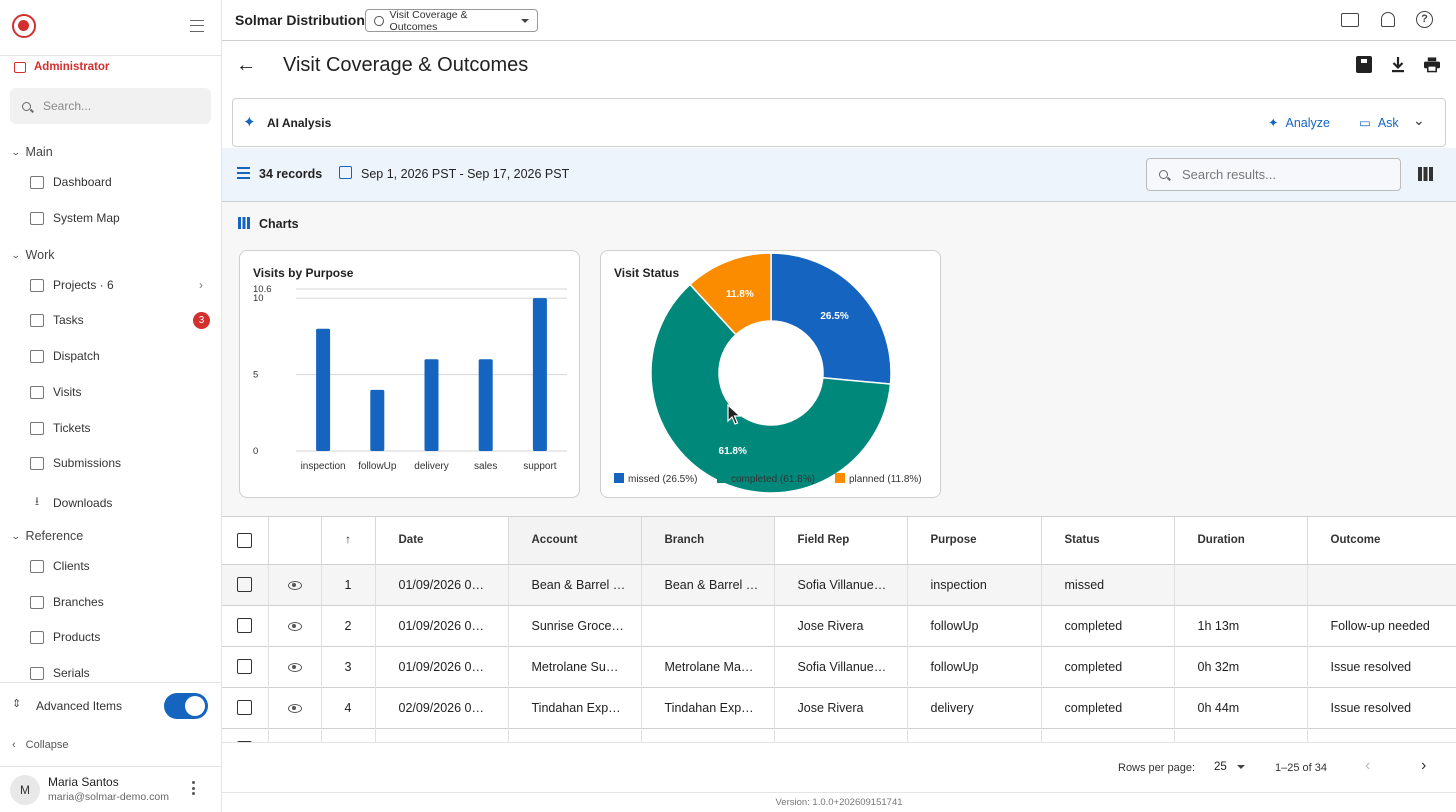 The width and height of the screenshot is (1456, 812). I want to click on sidebar-item-serials: Serials, so click(60, 673).